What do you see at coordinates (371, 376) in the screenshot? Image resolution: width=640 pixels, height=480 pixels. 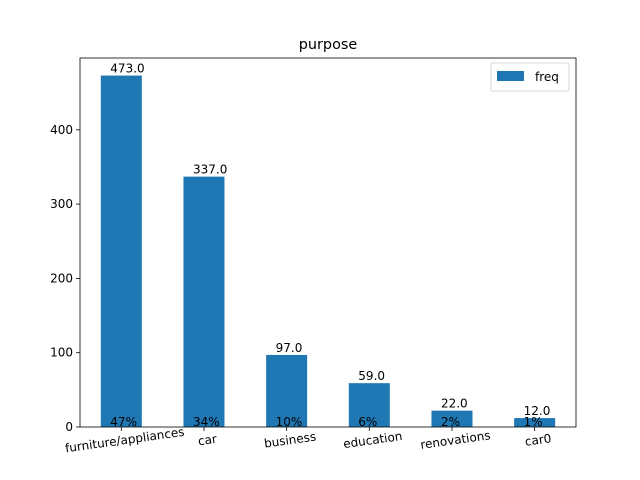 I see `bar-value-label: 59.0` at bounding box center [371, 376].